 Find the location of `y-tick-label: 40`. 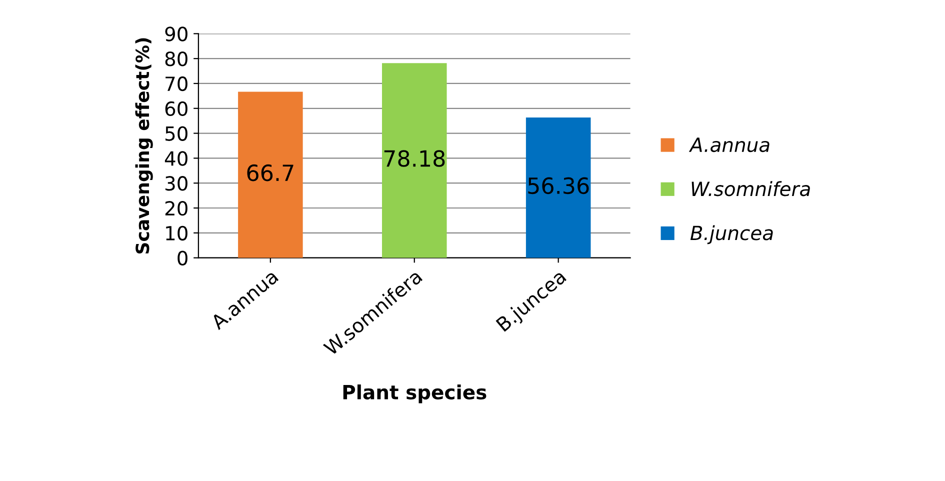

y-tick-label: 40 is located at coordinates (176, 158).